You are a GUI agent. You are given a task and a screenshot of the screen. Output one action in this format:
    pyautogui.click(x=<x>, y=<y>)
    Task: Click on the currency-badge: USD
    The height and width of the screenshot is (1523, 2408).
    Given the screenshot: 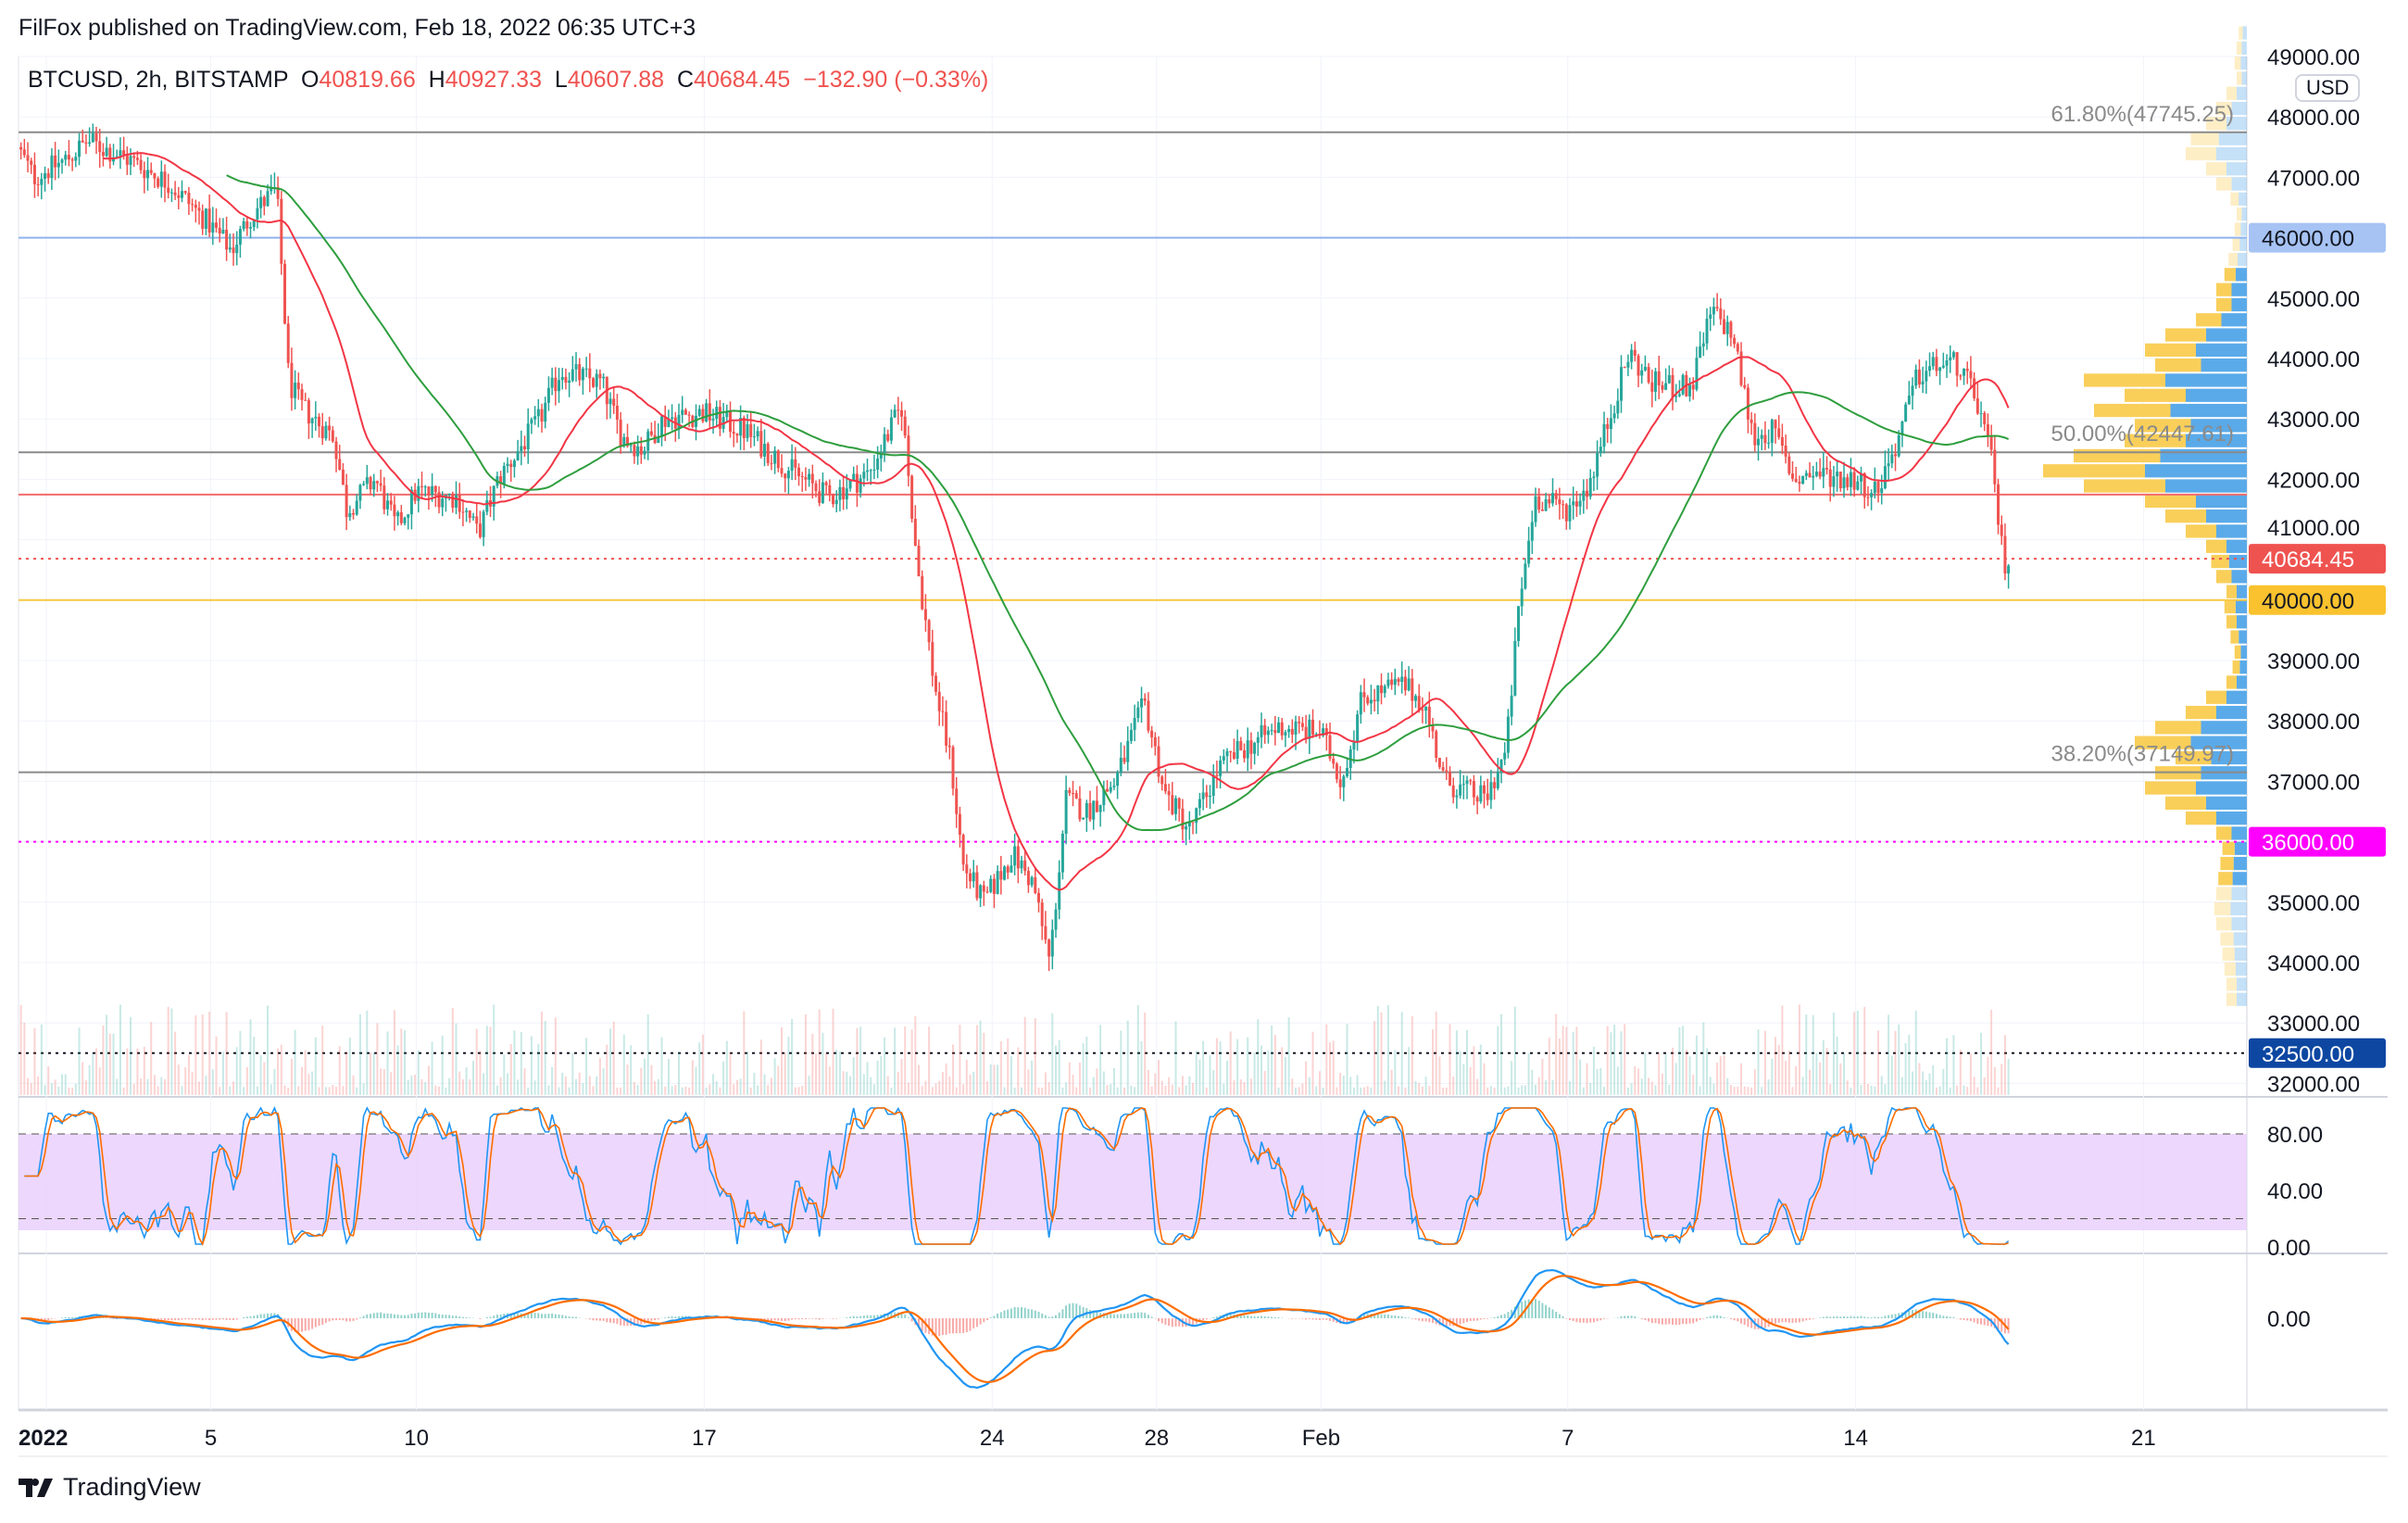 What is the action you would take?
    pyautogui.click(x=2328, y=88)
    